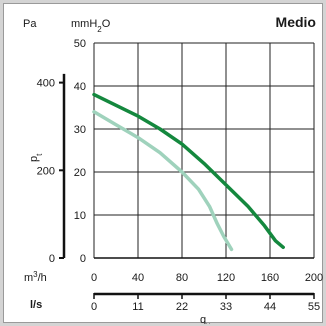 The width and height of the screenshot is (326, 326). Describe the element at coordinates (35, 277) in the screenshot. I see `unit-m3h-label: m3/h` at that location.